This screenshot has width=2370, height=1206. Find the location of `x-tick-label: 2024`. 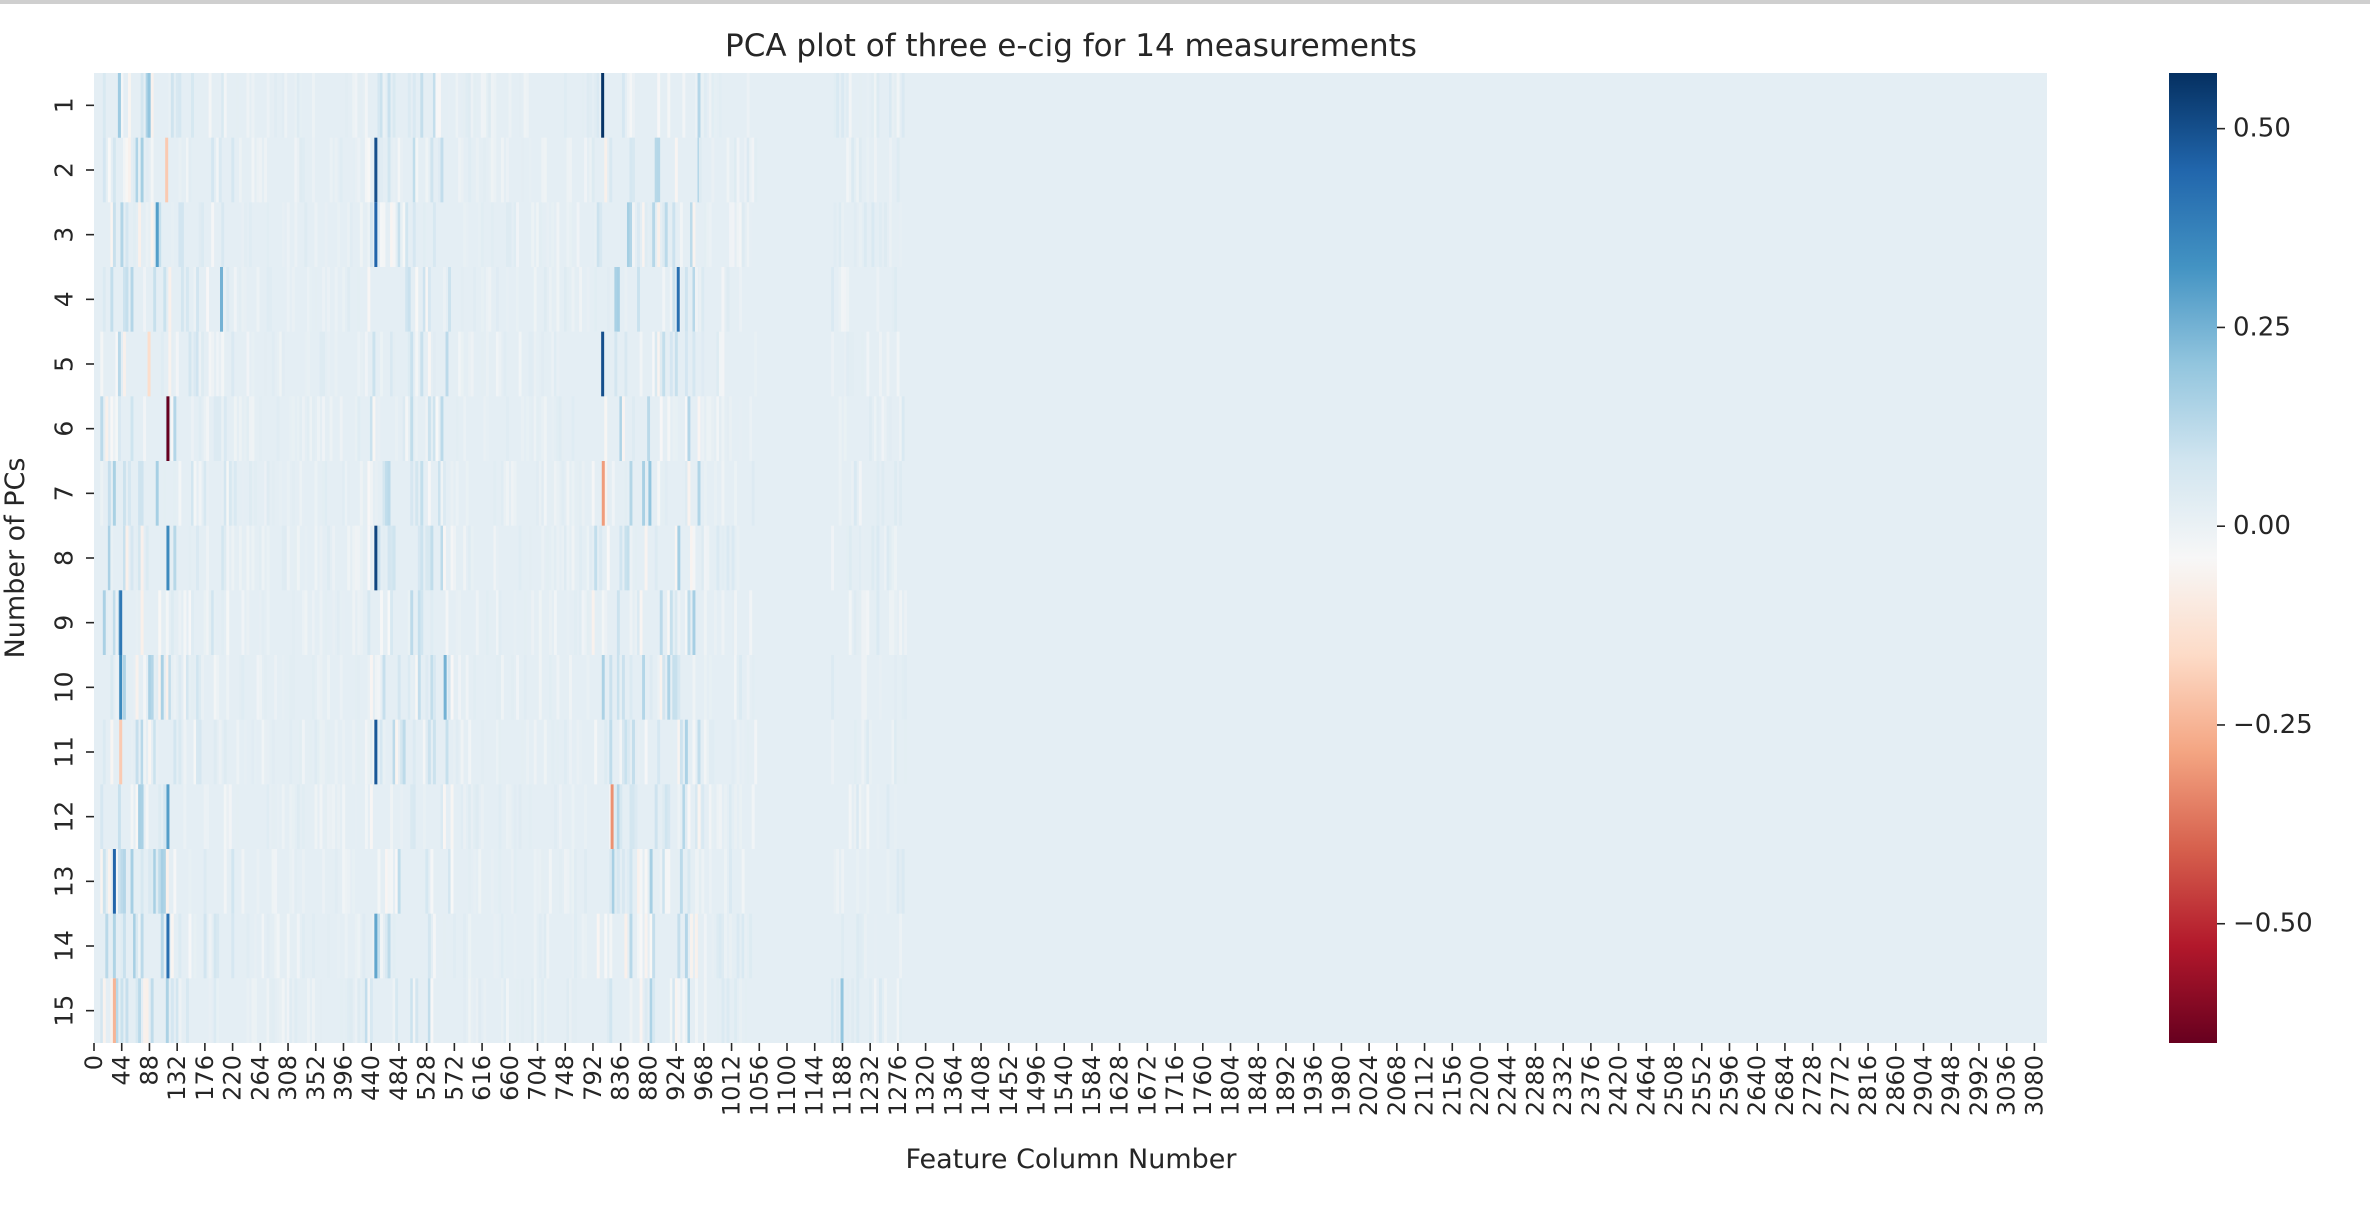

x-tick-label: 2024 is located at coordinates (1369, 1085).